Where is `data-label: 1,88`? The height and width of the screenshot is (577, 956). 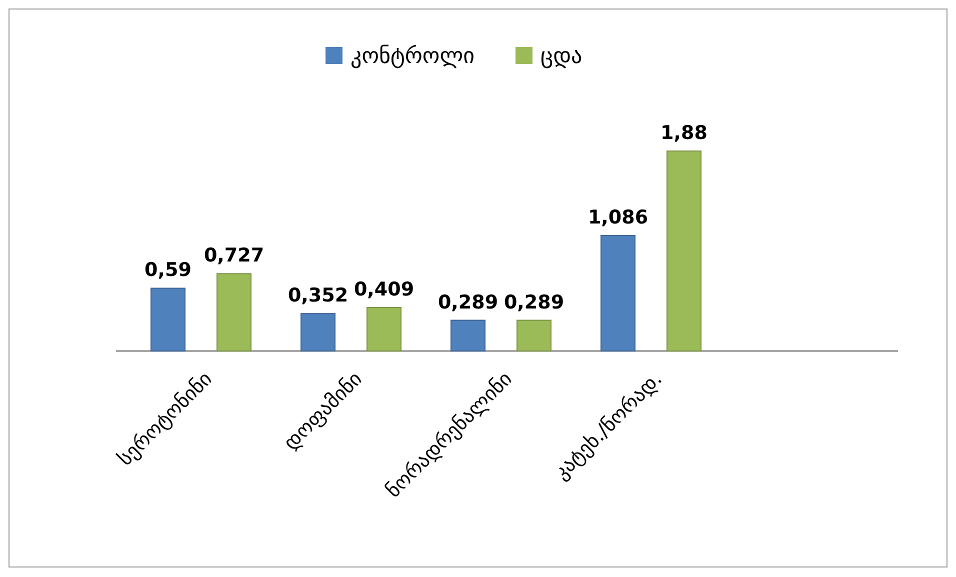
data-label: 1,88 is located at coordinates (684, 133).